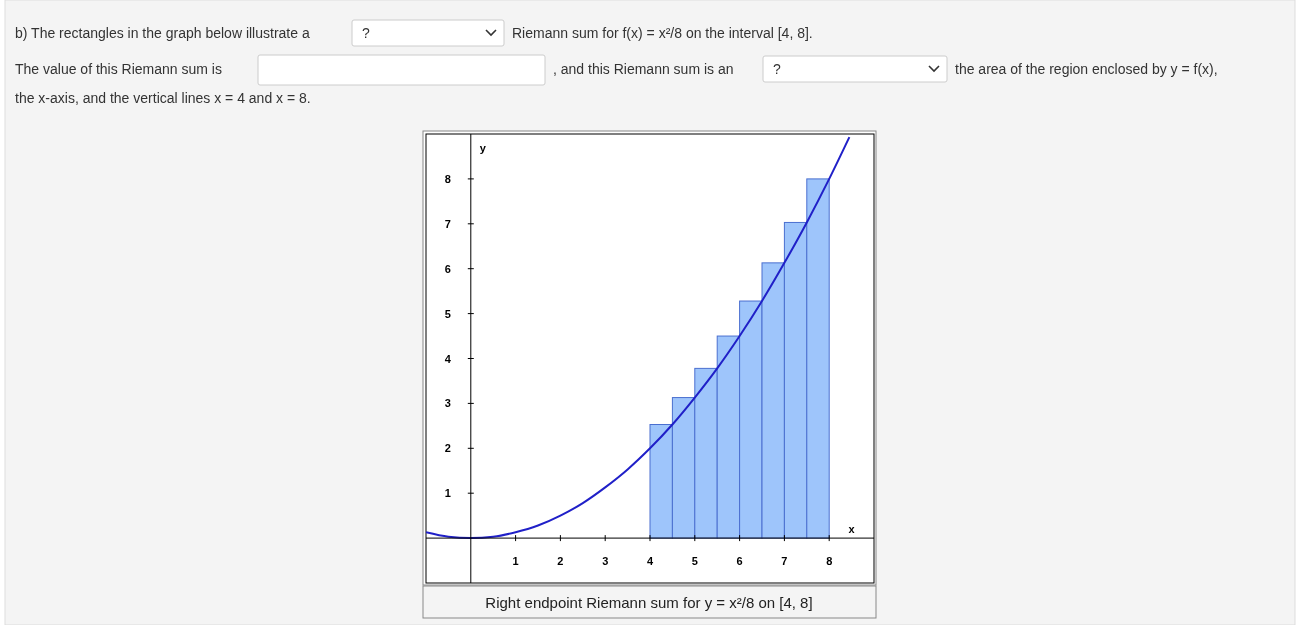 This screenshot has width=1300, height=625. I want to click on text: , and this Riemann sum is an, so click(643, 69).